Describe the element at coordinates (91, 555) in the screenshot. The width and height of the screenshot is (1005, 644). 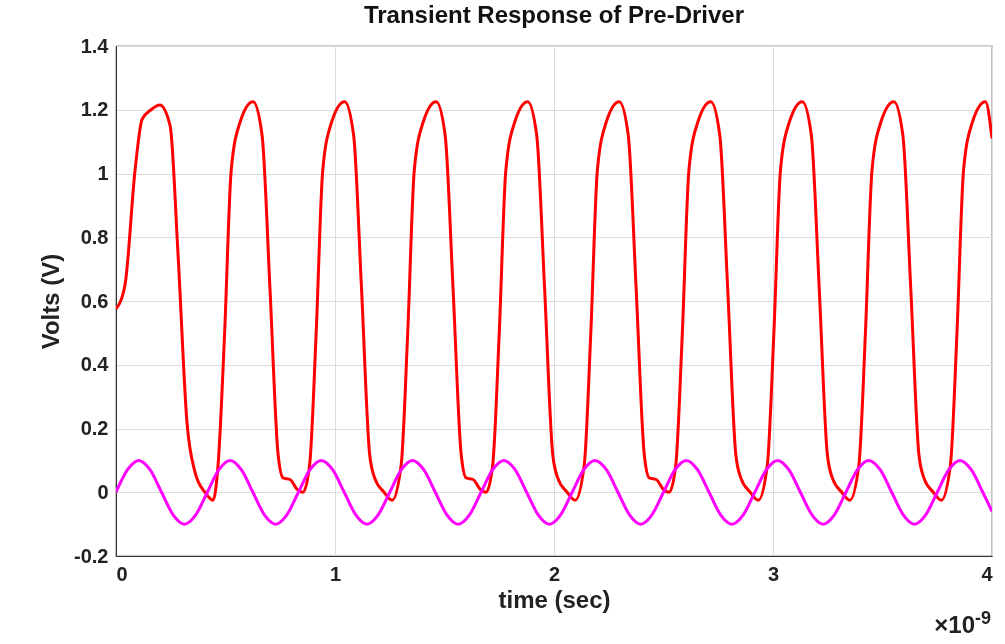
I see `y-tick-label: -0.2` at that location.